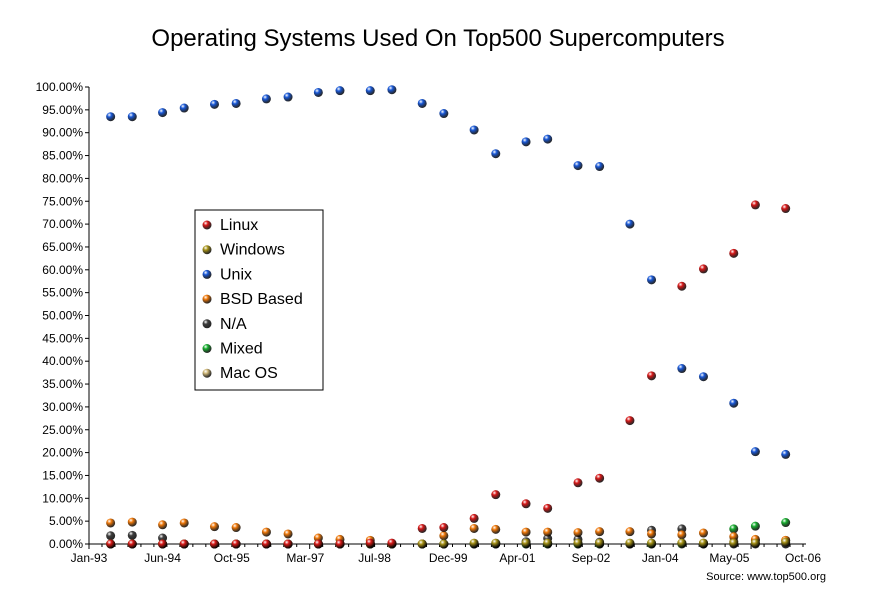 The height and width of the screenshot is (600, 881). Describe the element at coordinates (232, 558) in the screenshot. I see `x-tick-label: Oct-95` at that location.